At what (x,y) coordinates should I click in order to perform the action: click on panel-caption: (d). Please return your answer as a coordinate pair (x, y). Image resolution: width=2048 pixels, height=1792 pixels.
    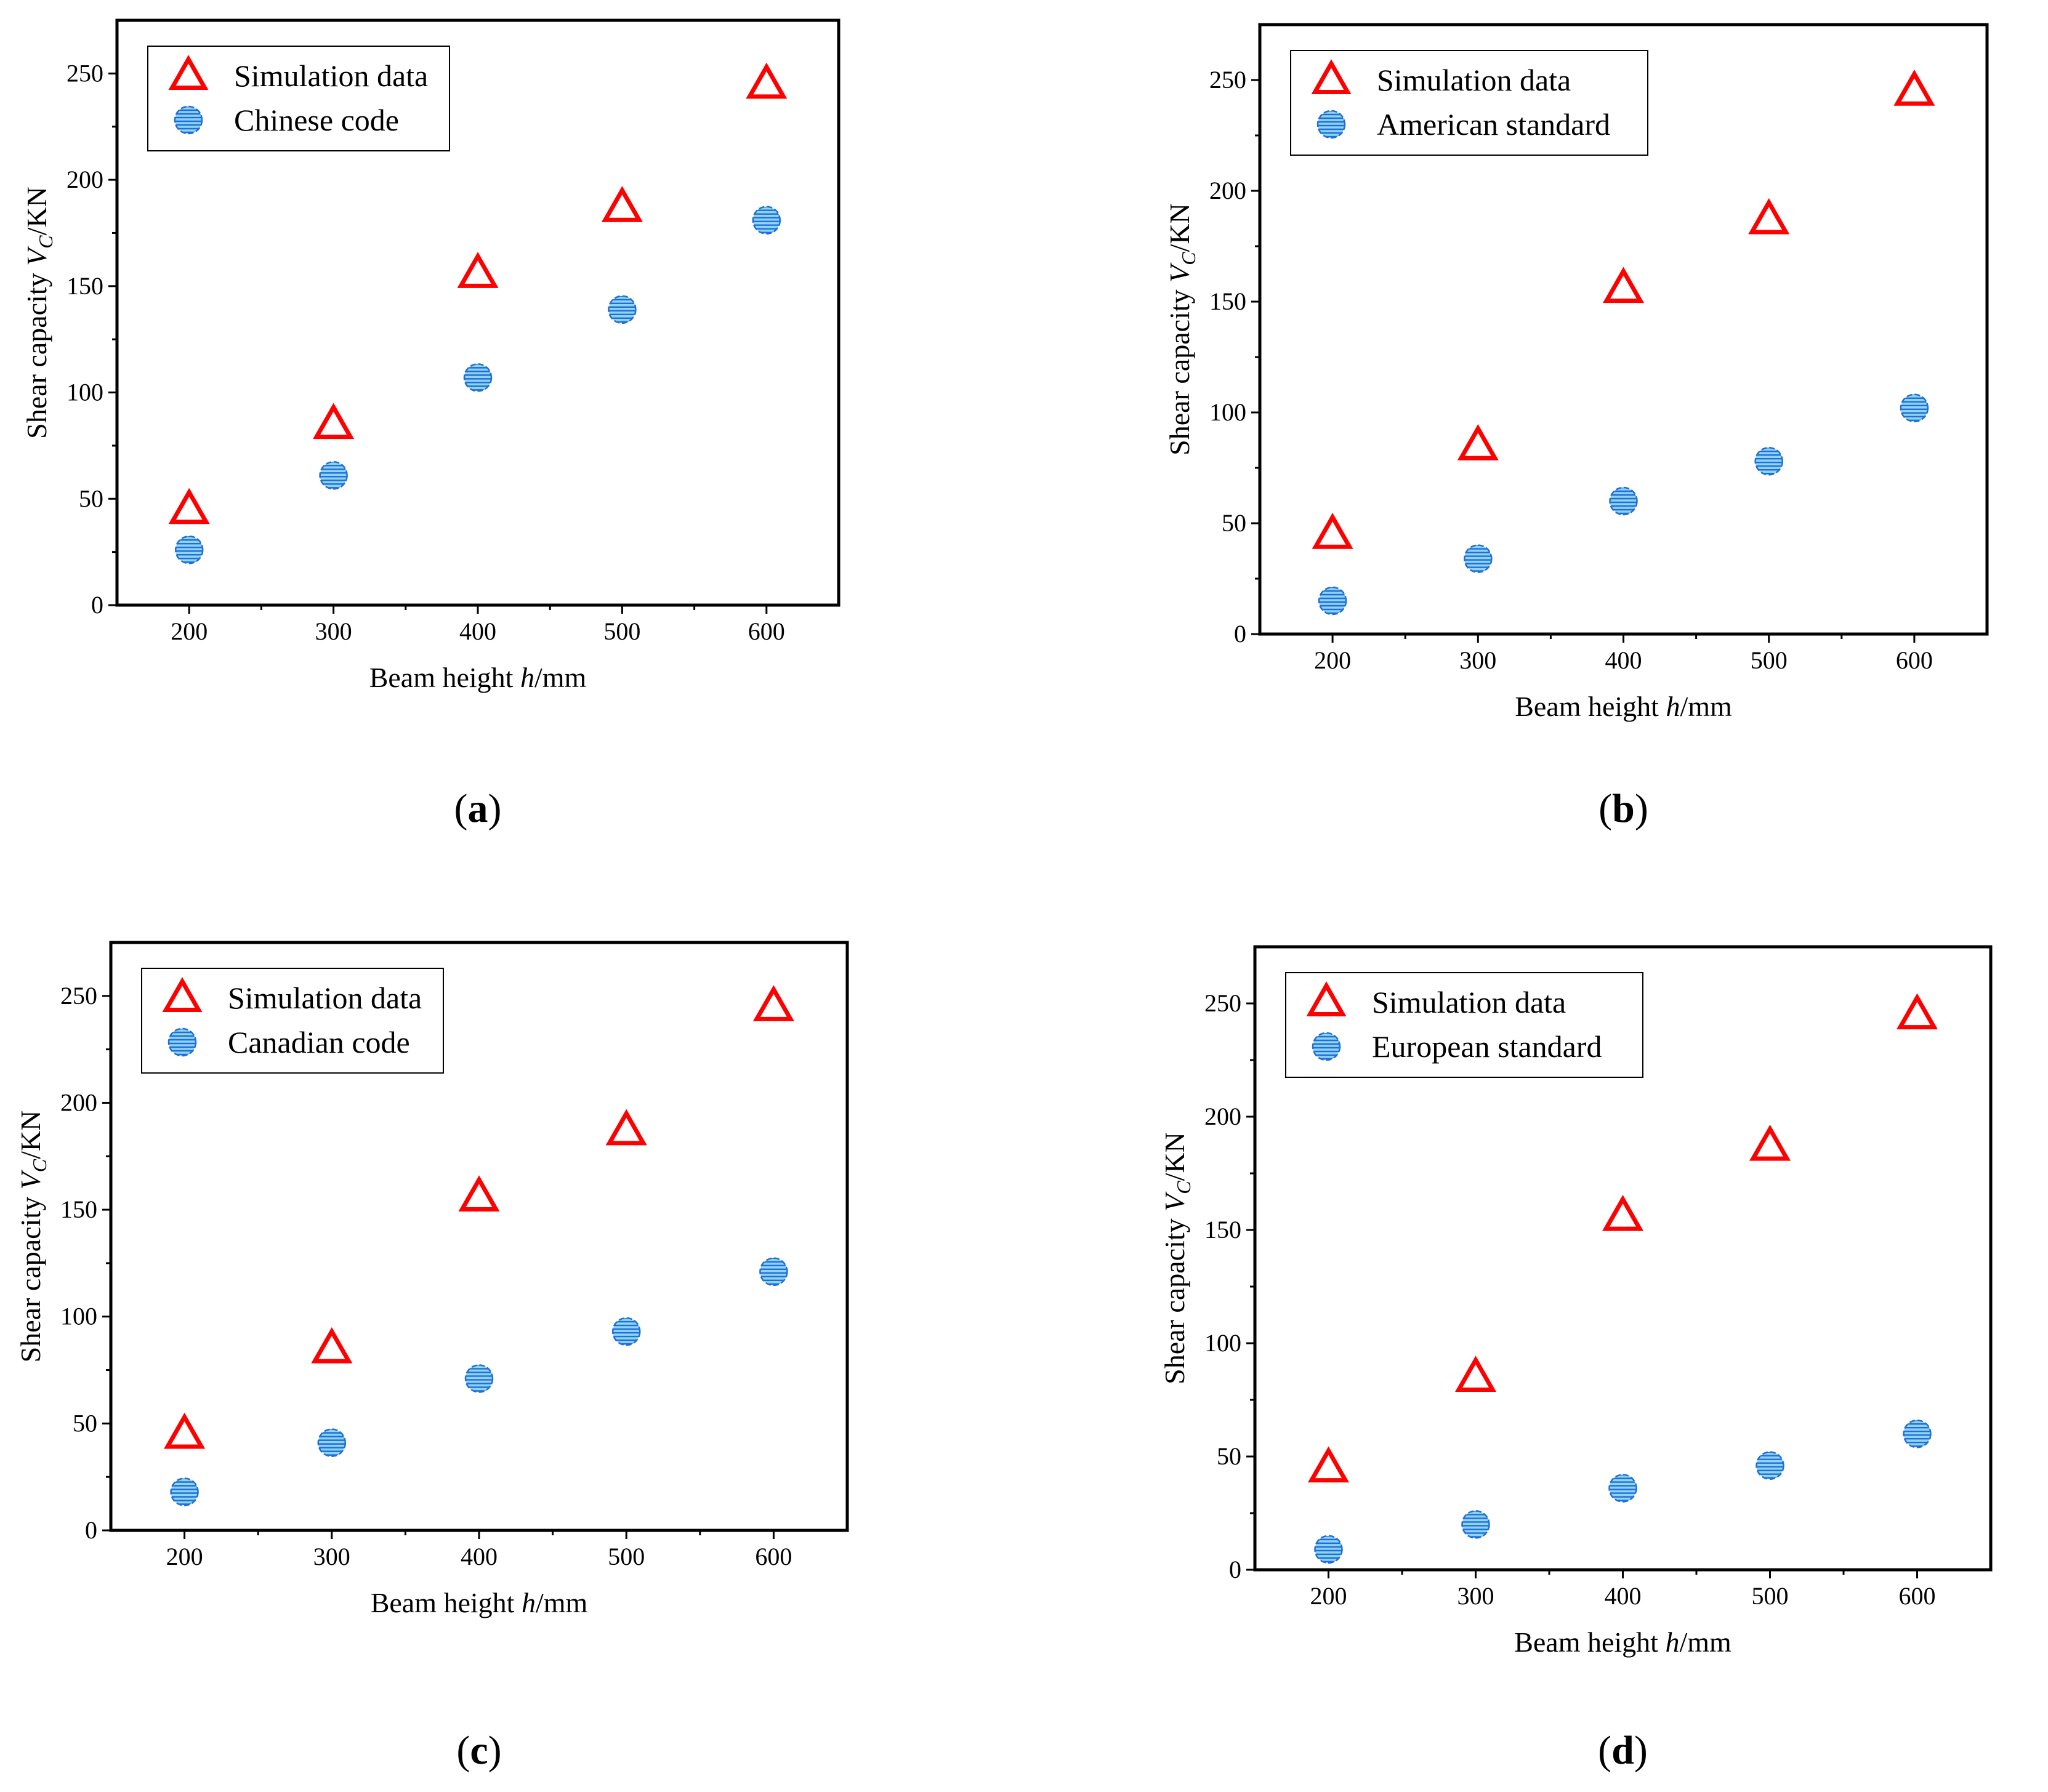
    Looking at the image, I should click on (1623, 1750).